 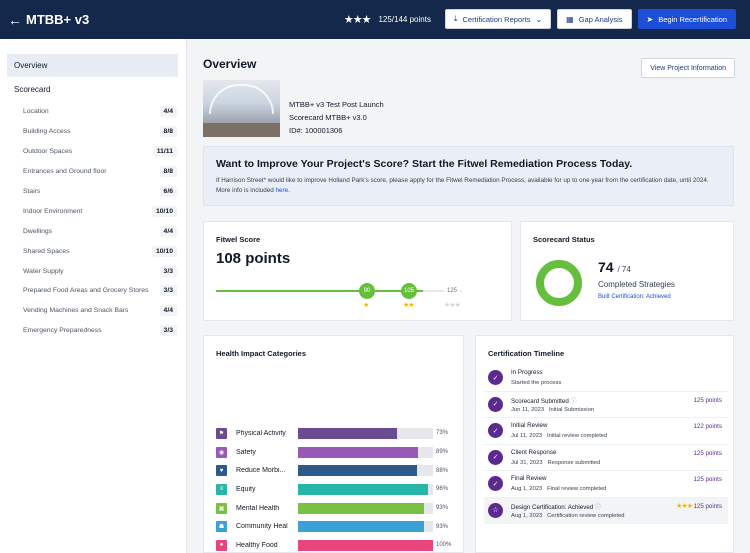 I want to click on certification-reports-dropdown: ⤓ Certification Reports ⌄, so click(x=498, y=19).